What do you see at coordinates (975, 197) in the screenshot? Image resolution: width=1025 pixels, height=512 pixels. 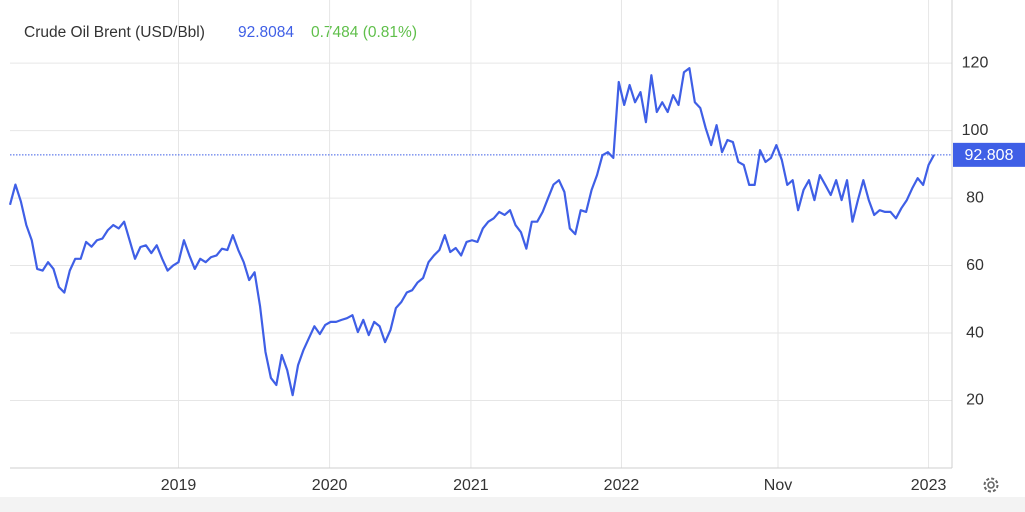 I see `y-tick-label: 80` at bounding box center [975, 197].